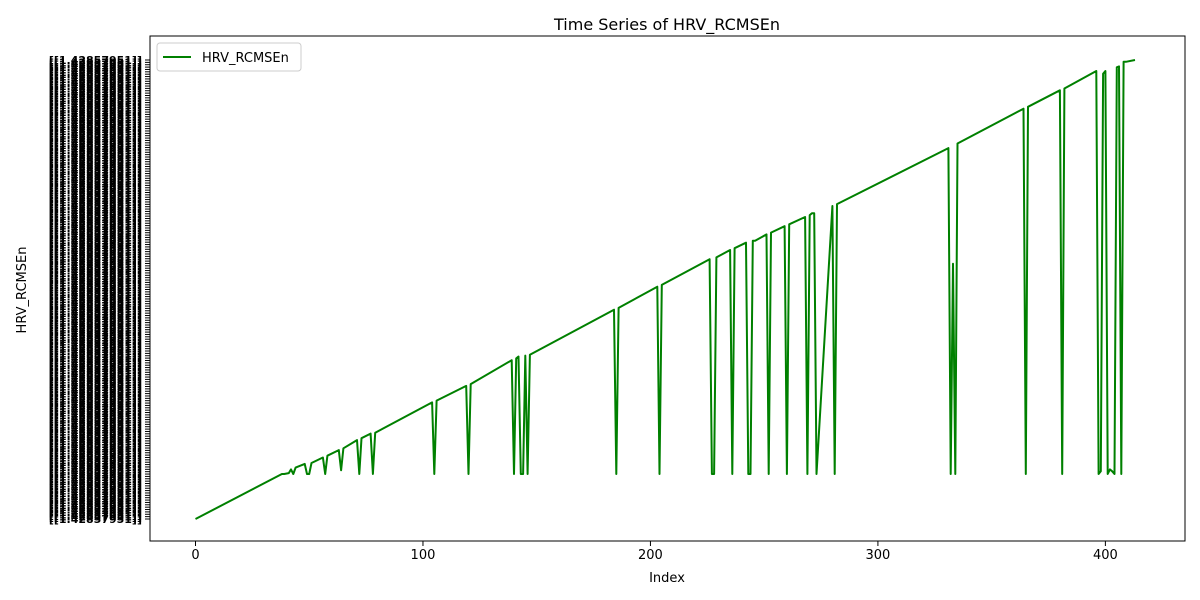  I want to click on legend-box, so click(229, 57).